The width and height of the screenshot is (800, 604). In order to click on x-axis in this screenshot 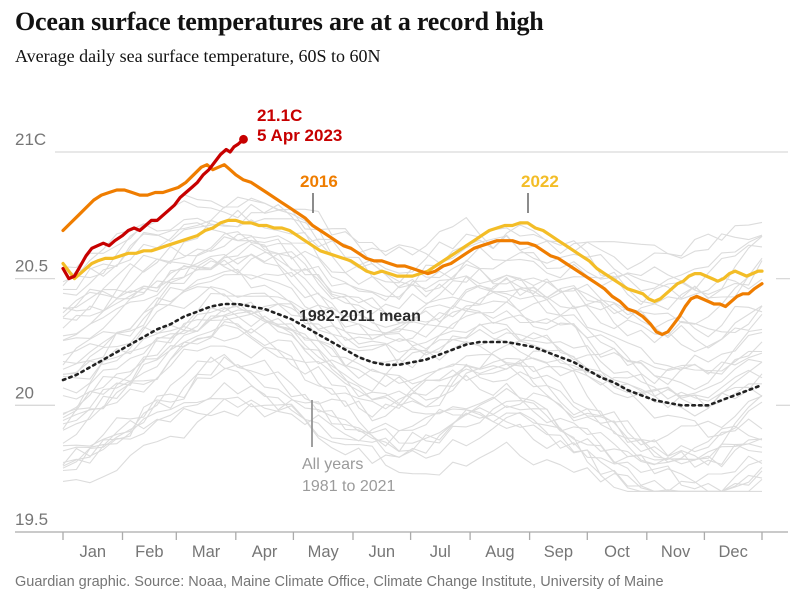, I will do `click(401, 535)`.